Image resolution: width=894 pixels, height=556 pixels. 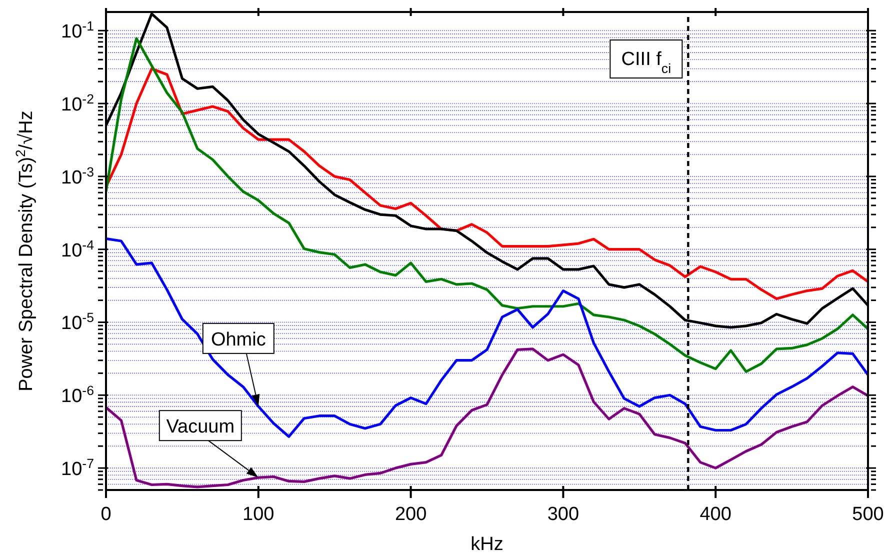 I want to click on y-tick-label: 10$^{-4}$, so click(x=77, y=249).